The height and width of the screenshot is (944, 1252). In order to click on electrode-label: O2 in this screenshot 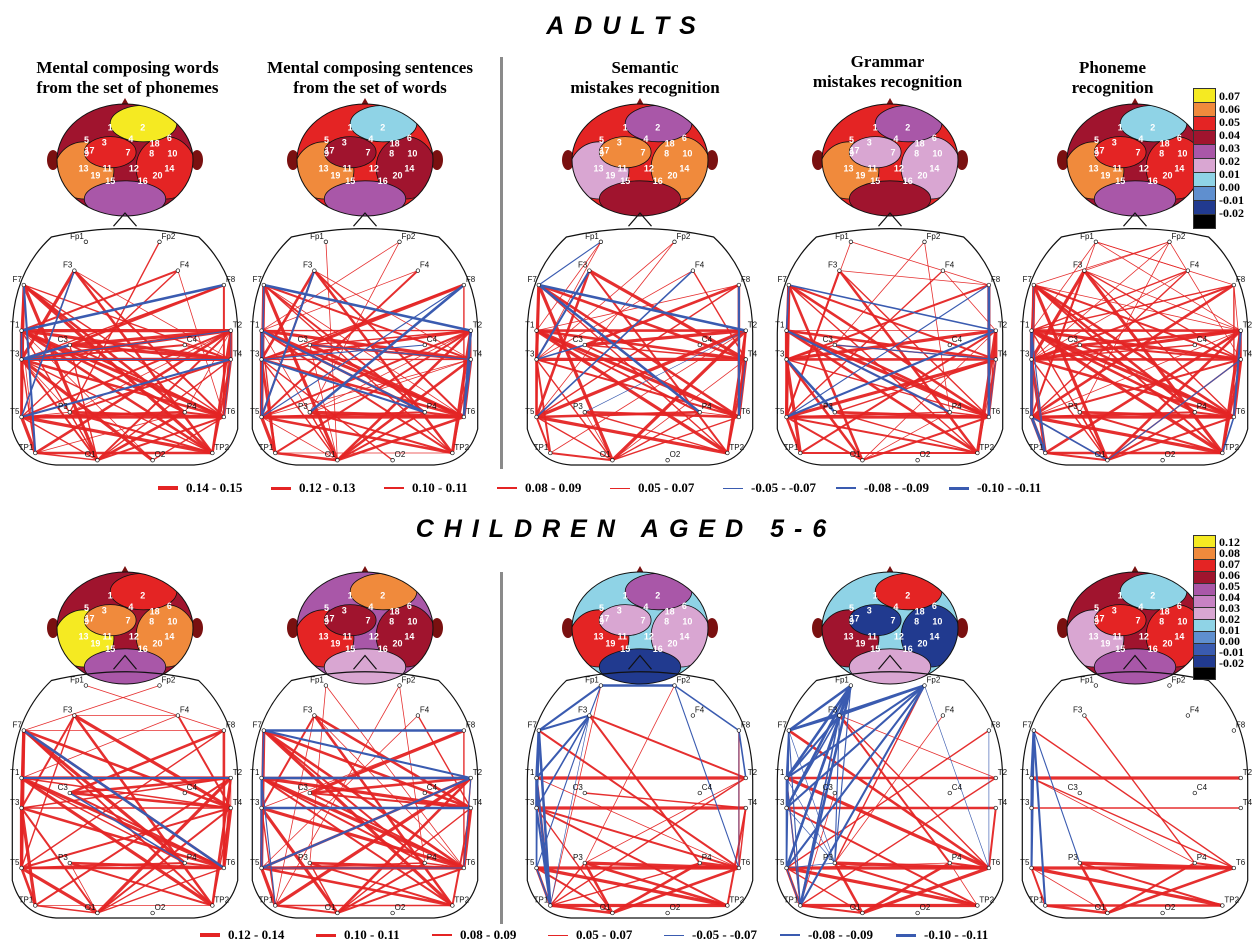, I will do `click(925, 454)`.